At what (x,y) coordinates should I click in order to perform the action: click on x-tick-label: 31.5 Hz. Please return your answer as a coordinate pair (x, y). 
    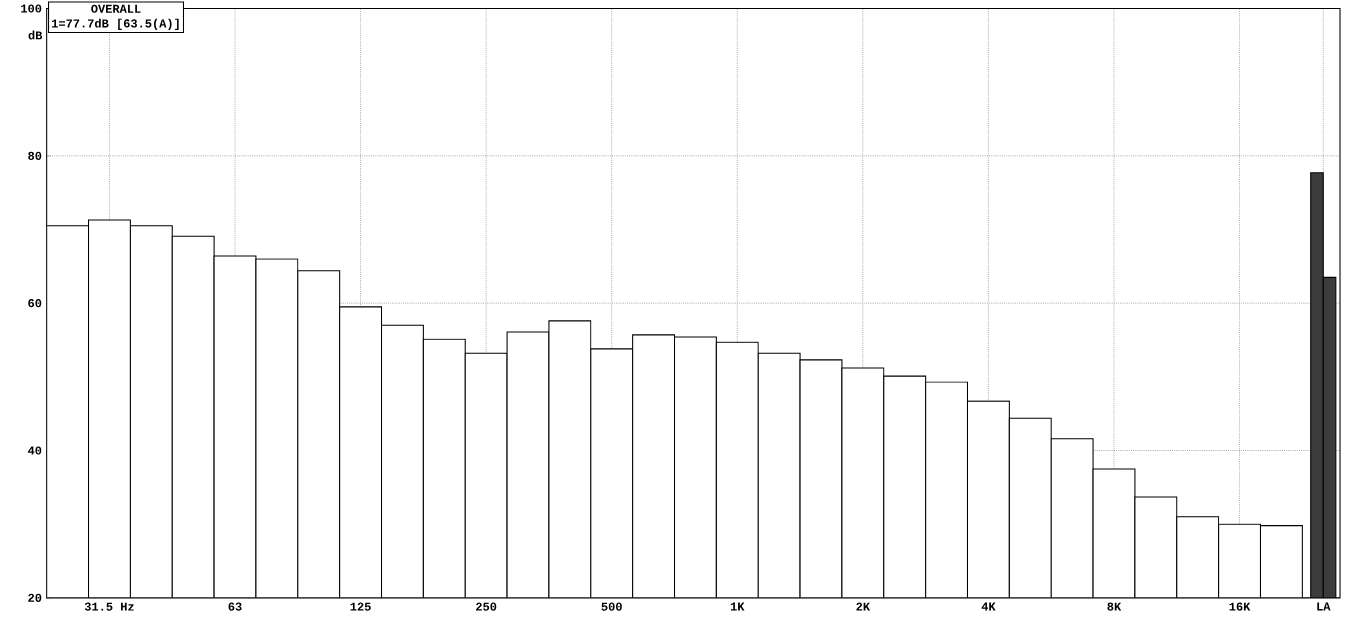
    Looking at the image, I should click on (109, 606).